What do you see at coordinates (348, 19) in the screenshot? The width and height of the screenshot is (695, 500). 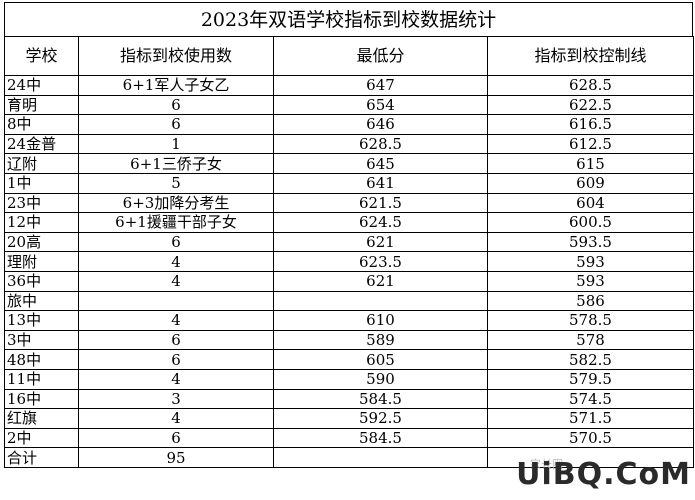 I see `sheet-title: 2023年双语学校指标到校数据统计` at bounding box center [348, 19].